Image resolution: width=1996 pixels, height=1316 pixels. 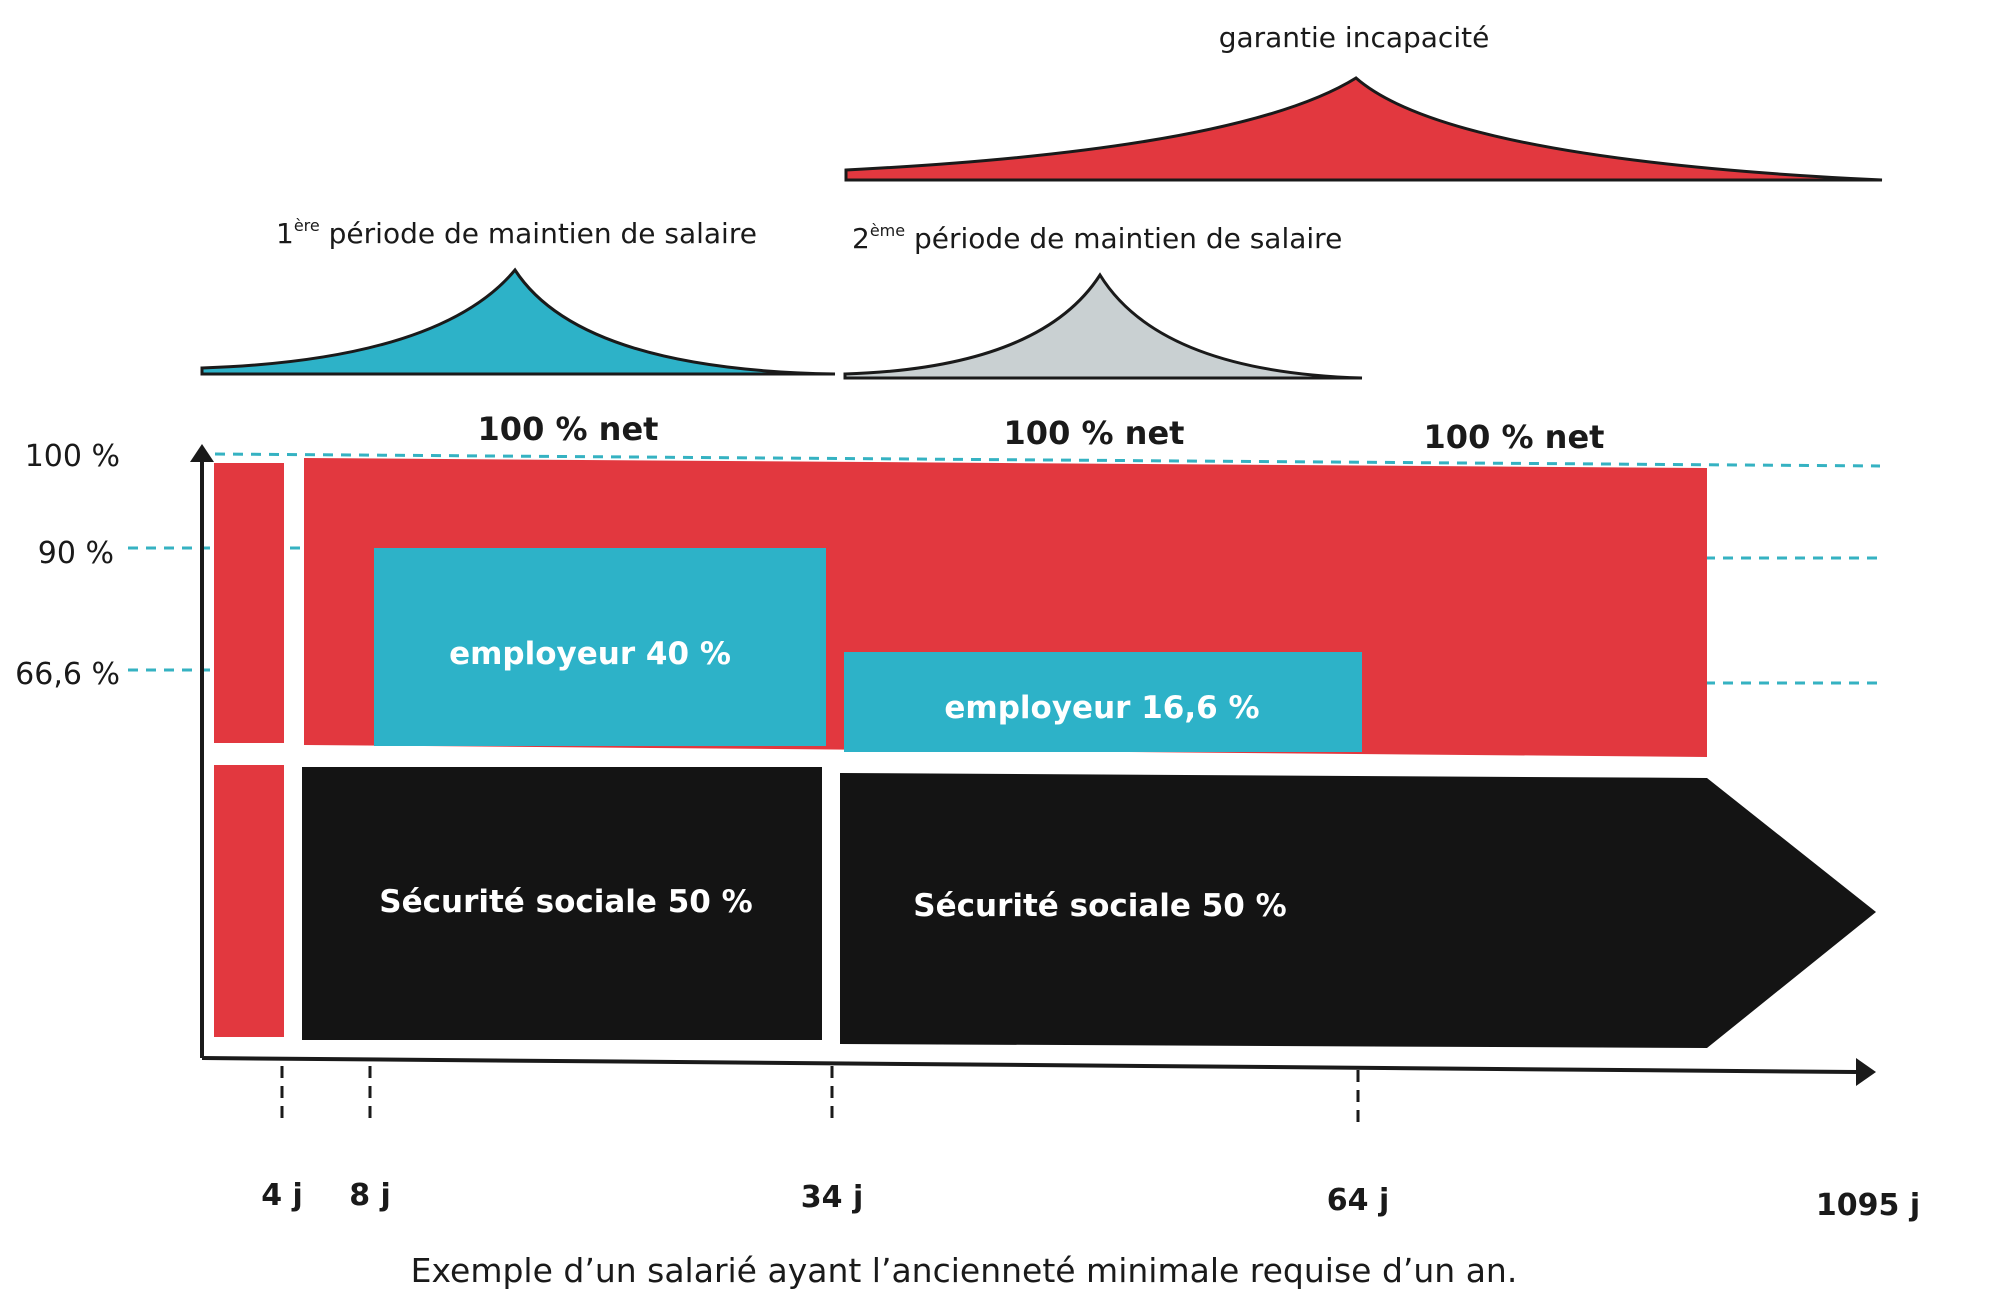 What do you see at coordinates (249, 901) in the screenshot?
I see `red-block-left-lower` at bounding box center [249, 901].